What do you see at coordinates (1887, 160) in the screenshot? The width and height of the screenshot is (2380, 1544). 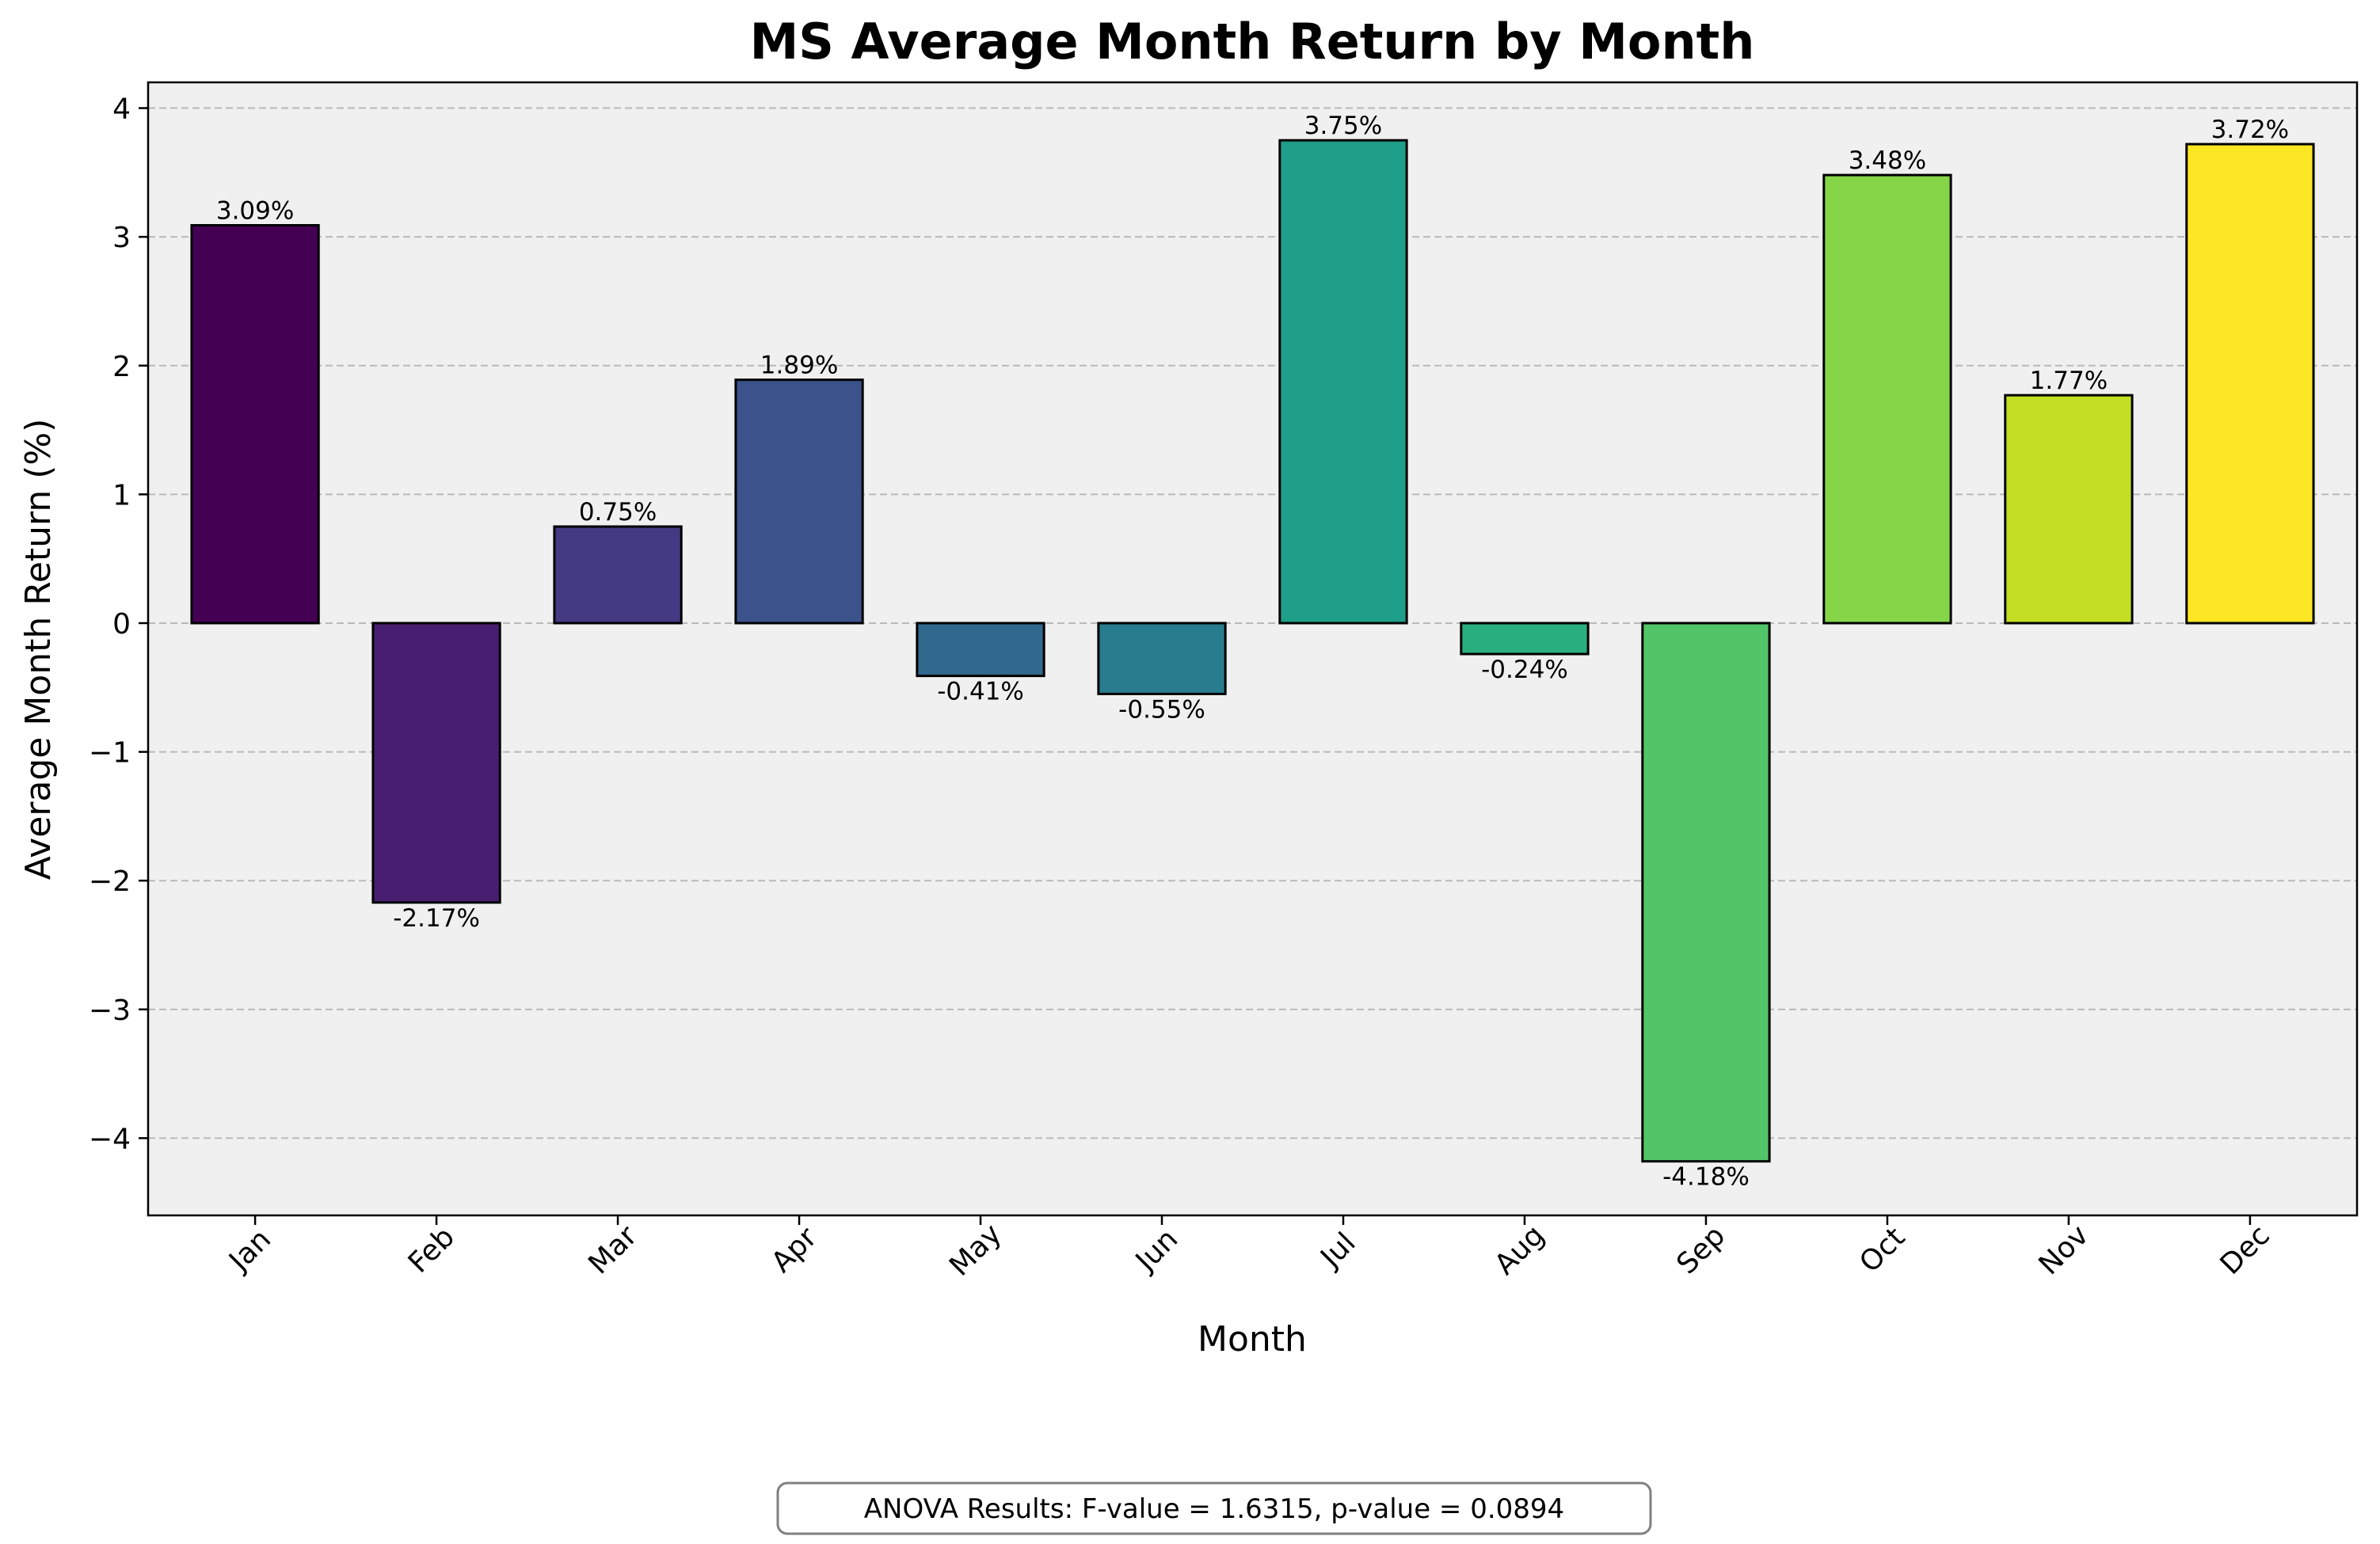 I see `data-label-oct: 3.48%` at bounding box center [1887, 160].